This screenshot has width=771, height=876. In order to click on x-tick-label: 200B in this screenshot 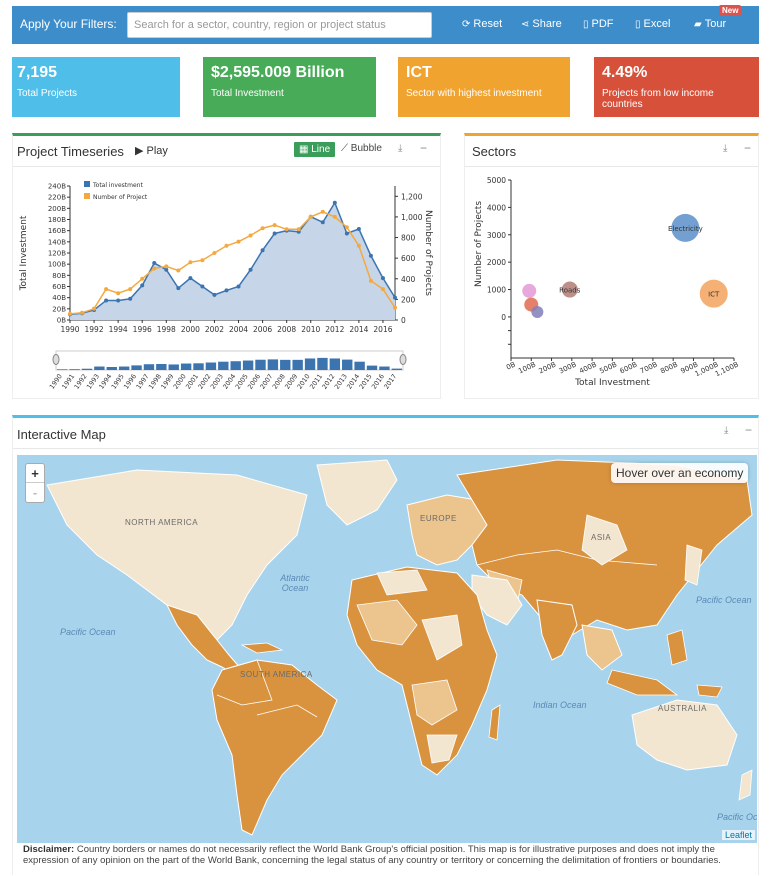, I will do `click(548, 367)`.